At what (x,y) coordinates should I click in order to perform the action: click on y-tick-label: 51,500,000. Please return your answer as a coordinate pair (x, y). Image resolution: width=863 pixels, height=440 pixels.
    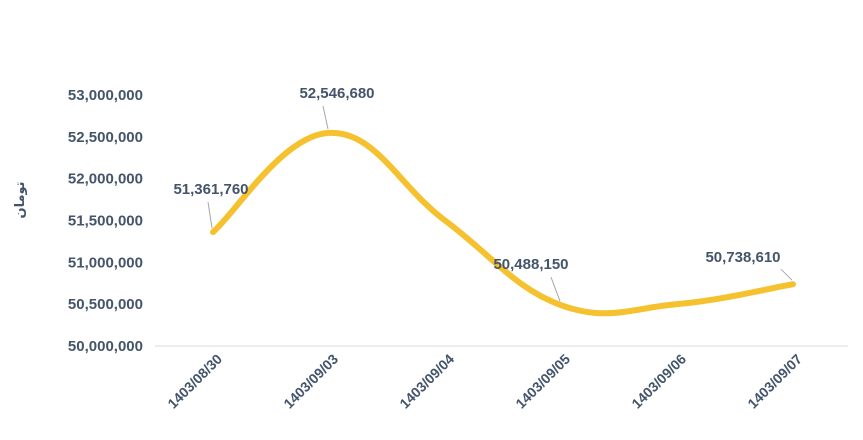
    Looking at the image, I should click on (105, 221).